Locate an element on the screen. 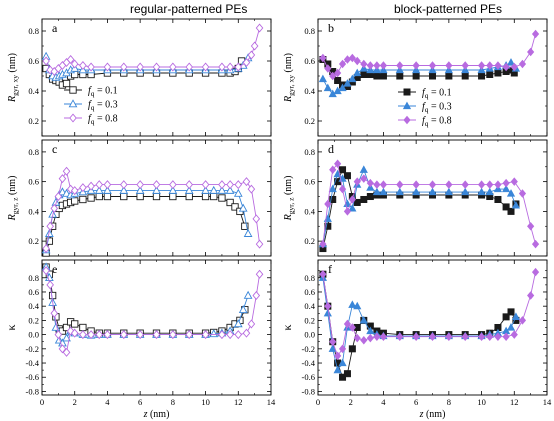  panel-letter: a is located at coordinates (55, 28).